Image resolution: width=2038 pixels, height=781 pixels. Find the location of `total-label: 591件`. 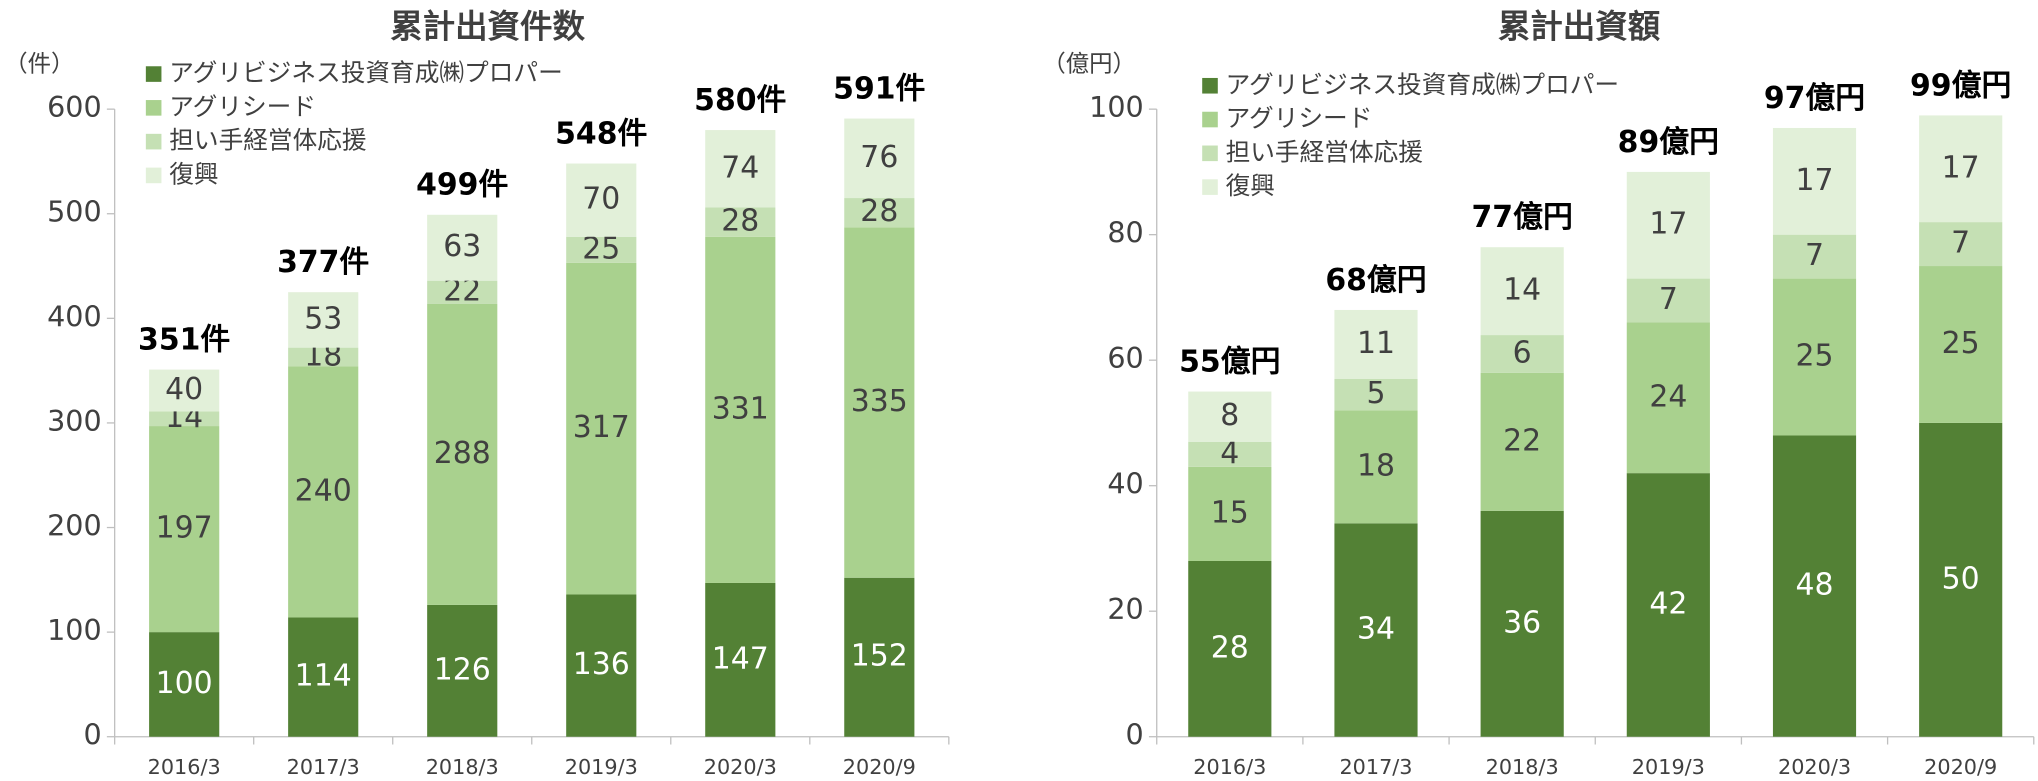

total-label: 591件 is located at coordinates (879, 88).